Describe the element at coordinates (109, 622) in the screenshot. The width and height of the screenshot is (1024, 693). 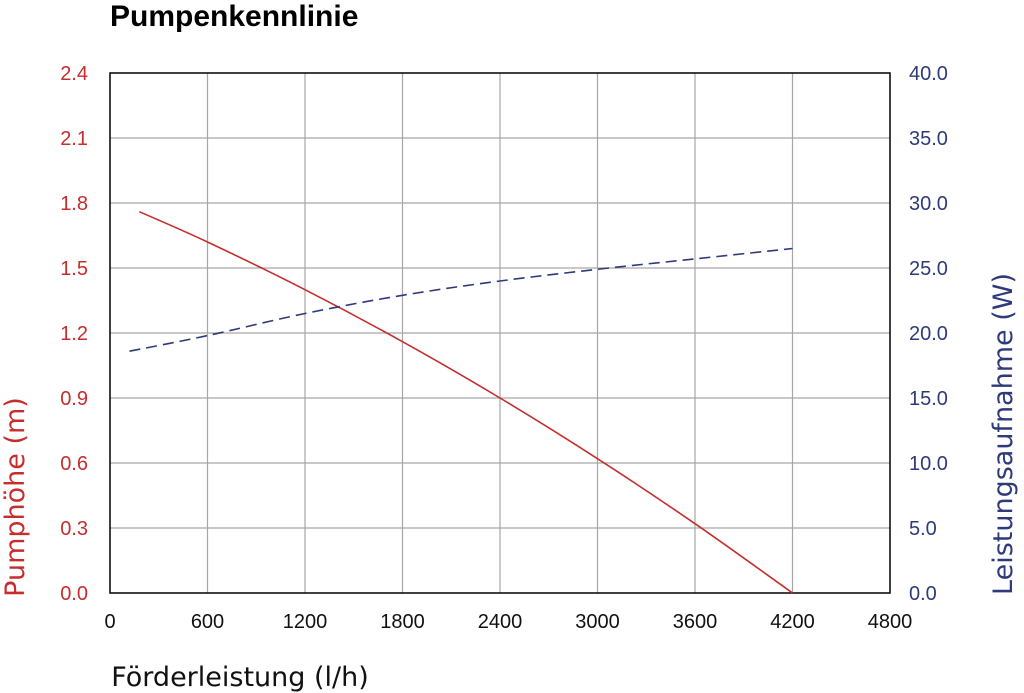
I see `x-tick-label: 0` at that location.